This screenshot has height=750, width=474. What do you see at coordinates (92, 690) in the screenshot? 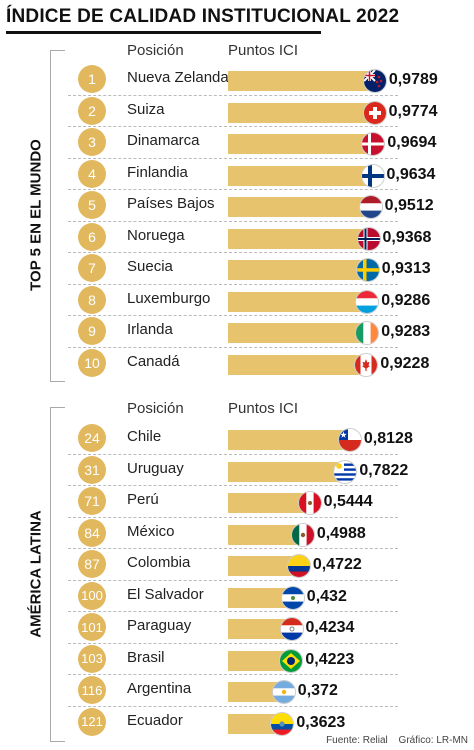
I see `rank-badge: 116` at bounding box center [92, 690].